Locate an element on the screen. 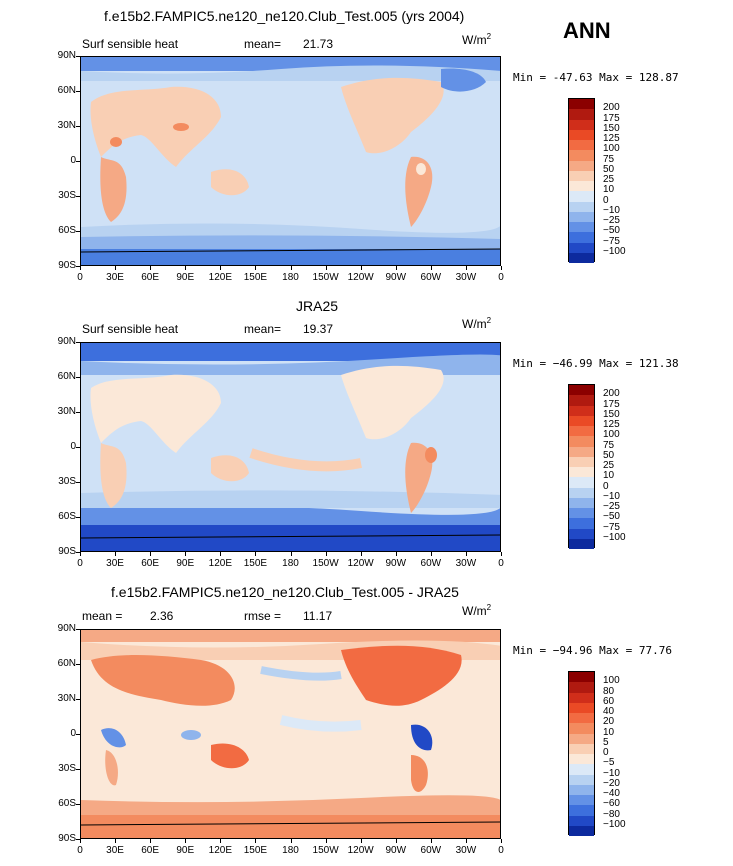  colorbar-label: 150 is located at coordinates (611, 414).